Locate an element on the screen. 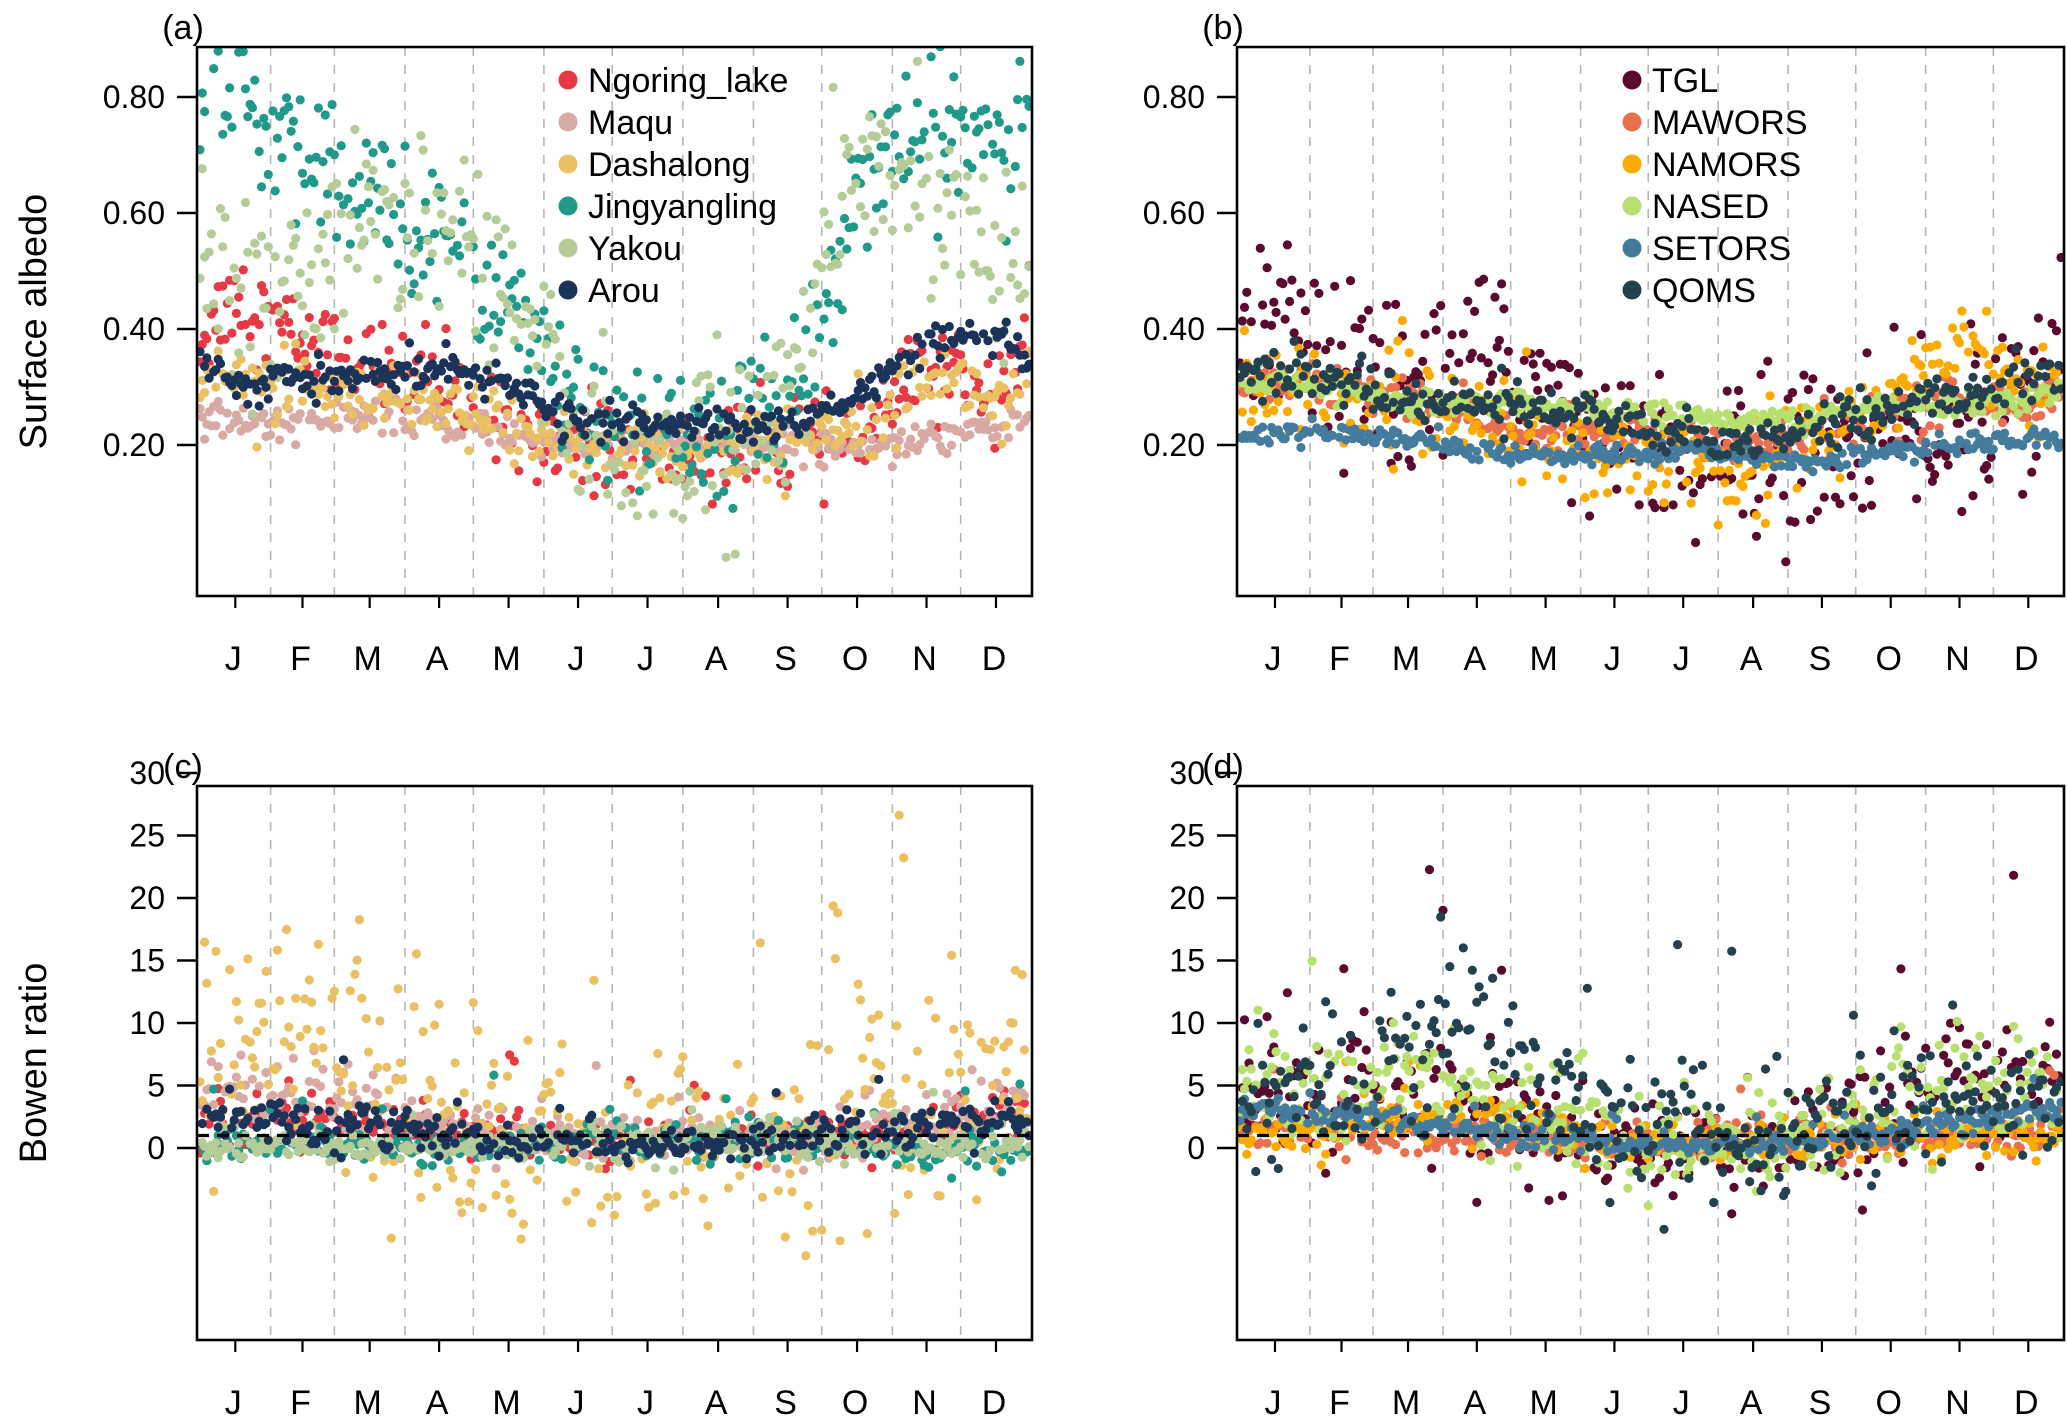 This screenshot has width=2067, height=1417. y-tick-label: 0.40 is located at coordinates (1174, 329).